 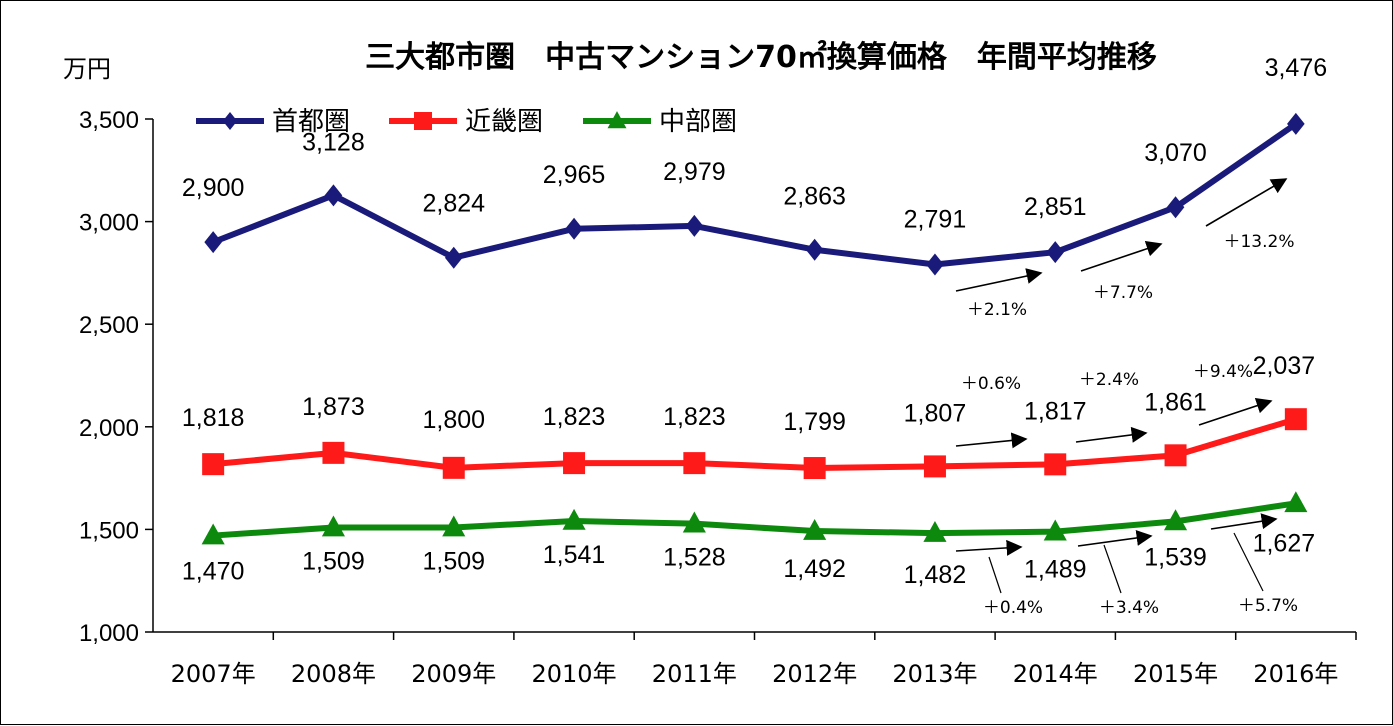 I want to click on growth-label: ＋2.4%, so click(x=1109, y=380).